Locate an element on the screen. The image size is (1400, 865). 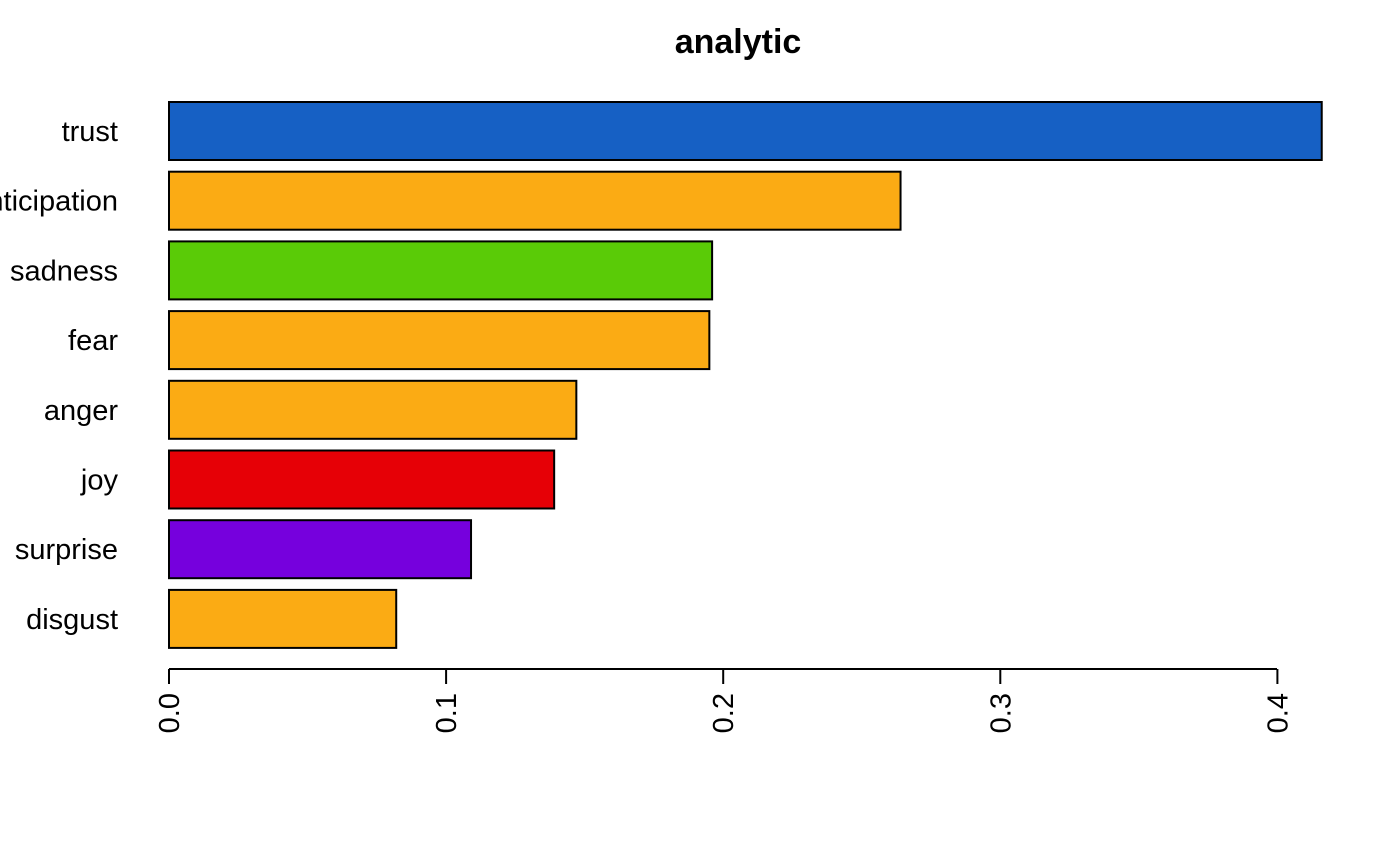
category-label: fear is located at coordinates (93, 341).